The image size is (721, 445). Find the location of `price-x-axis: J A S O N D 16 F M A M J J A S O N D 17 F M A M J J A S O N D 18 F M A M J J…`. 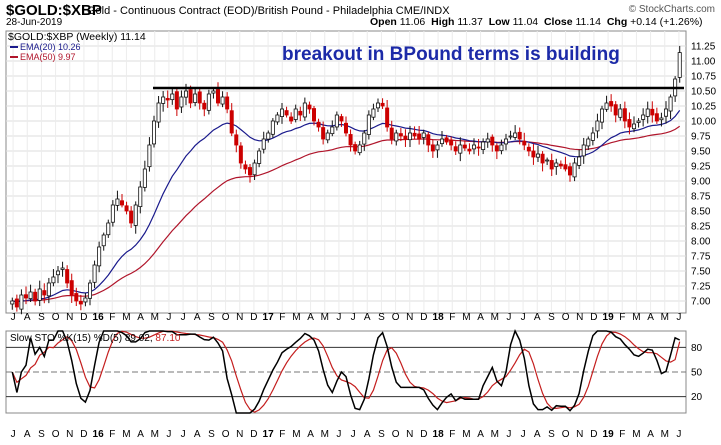

price-x-axis: J A S O N D 16 F M A M J J A S O N D 17 F M A M J J A S O N D 18 F M A M J J… is located at coordinates (346, 317).